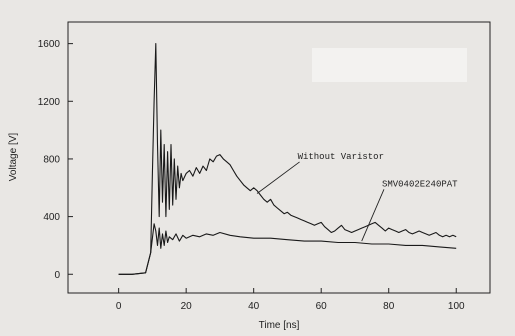 Image resolution: width=515 pixels, height=336 pixels. What do you see at coordinates (57, 275) in the screenshot?
I see `y-tick-label: 0` at bounding box center [57, 275].